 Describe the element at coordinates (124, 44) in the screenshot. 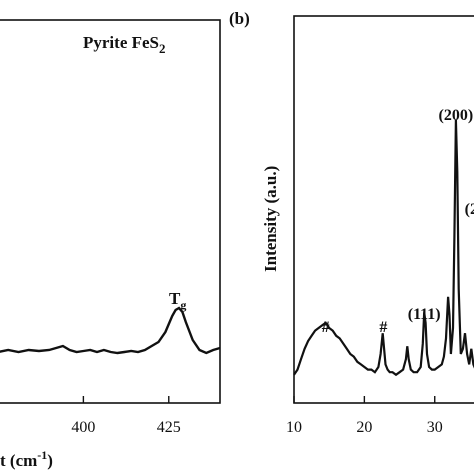

I see `panel-a-title: Pyrite FeS2` at that location.